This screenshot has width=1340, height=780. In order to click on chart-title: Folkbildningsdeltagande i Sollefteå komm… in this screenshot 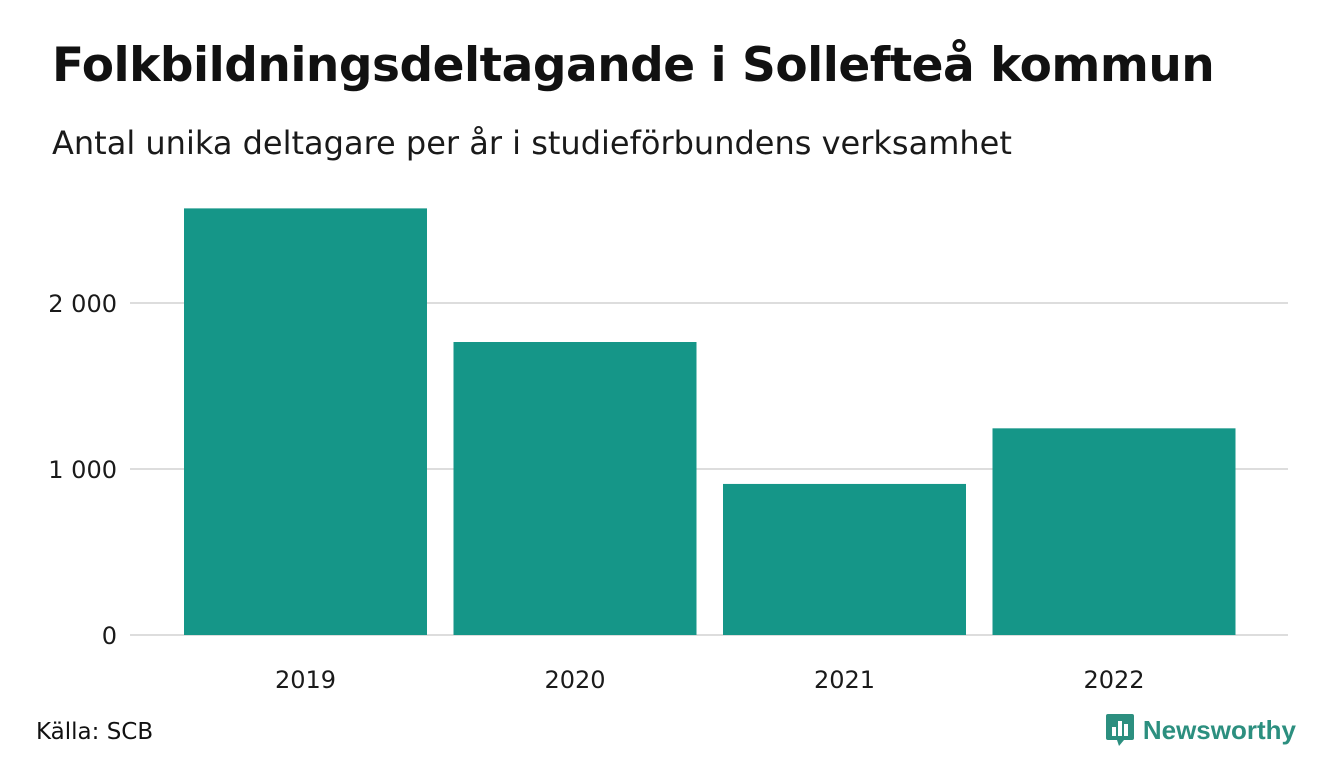, I will do `click(633, 65)`.